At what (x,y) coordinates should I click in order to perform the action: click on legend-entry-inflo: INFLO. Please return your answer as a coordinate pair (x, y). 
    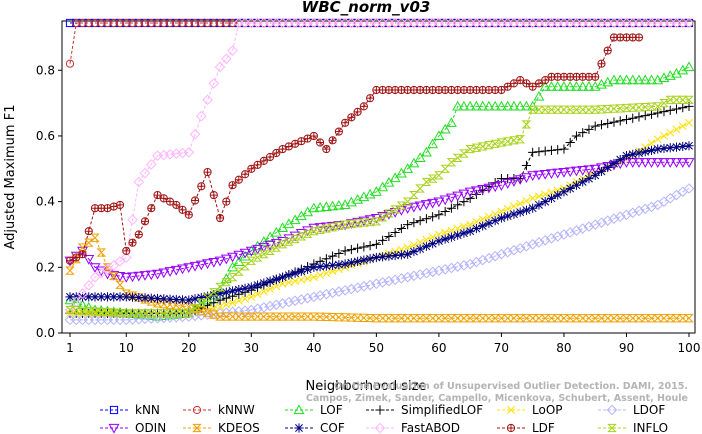
    Looking at the image, I should click on (633, 427).